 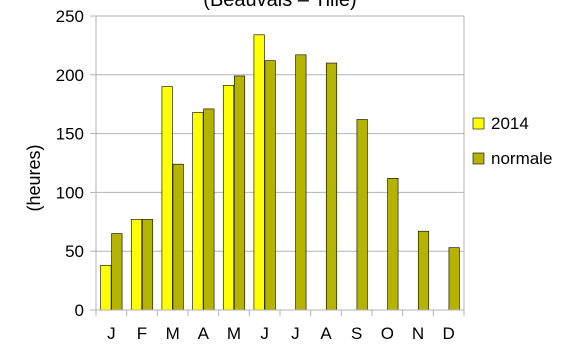 What do you see at coordinates (356, 333) in the screenshot?
I see `x-tick-label: S` at bounding box center [356, 333].